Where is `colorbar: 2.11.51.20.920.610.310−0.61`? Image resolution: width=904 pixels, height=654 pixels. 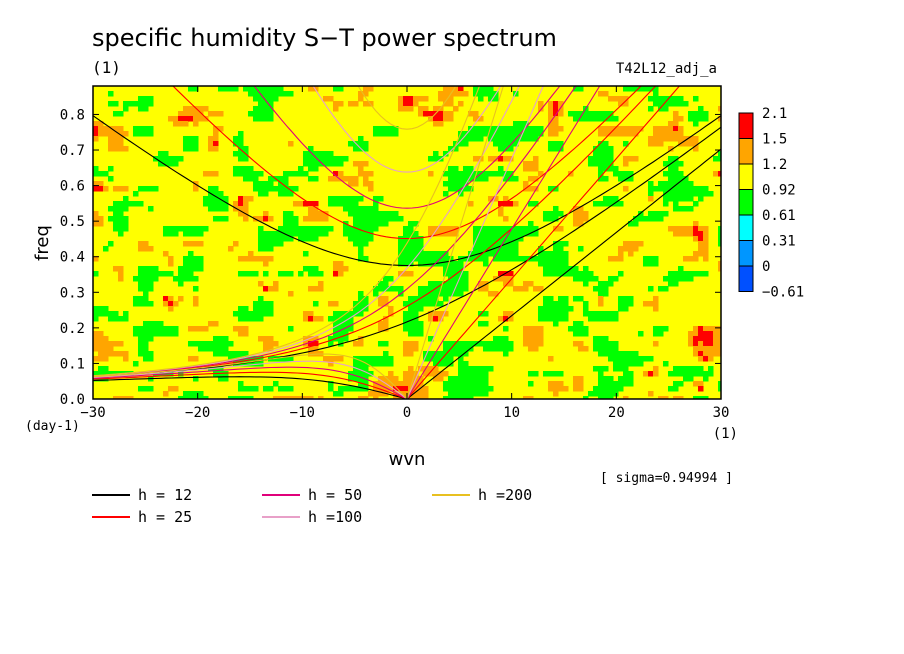 colorbar: 2.11.51.20.920.610.310−0.61 is located at coordinates (771, 203).